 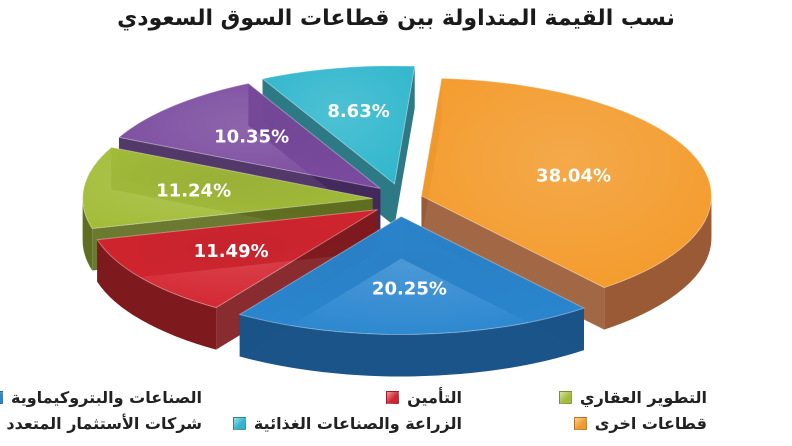 I want to click on legend-item: شركات الأستثمار المتعدد, so click(x=101, y=423).